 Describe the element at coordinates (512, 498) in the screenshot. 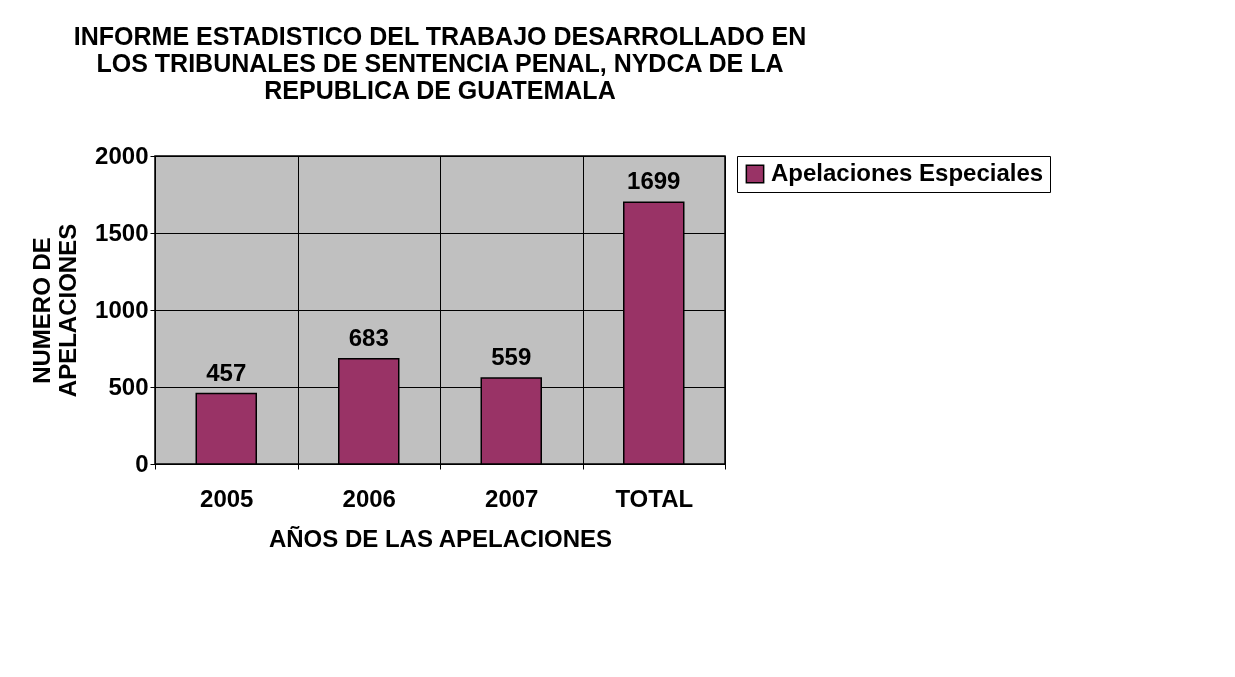

I see `x-tick-label: 2007` at that location.